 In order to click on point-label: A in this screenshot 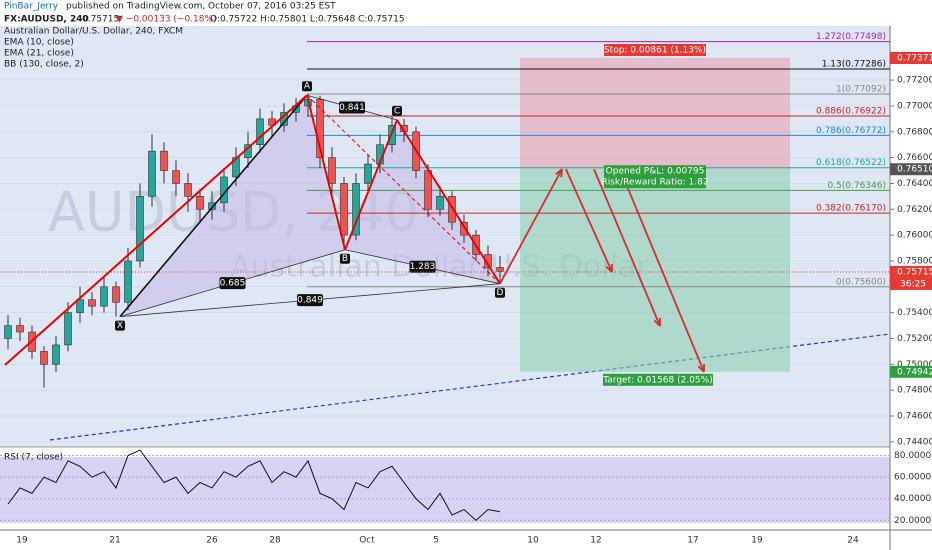, I will do `click(307, 87)`.